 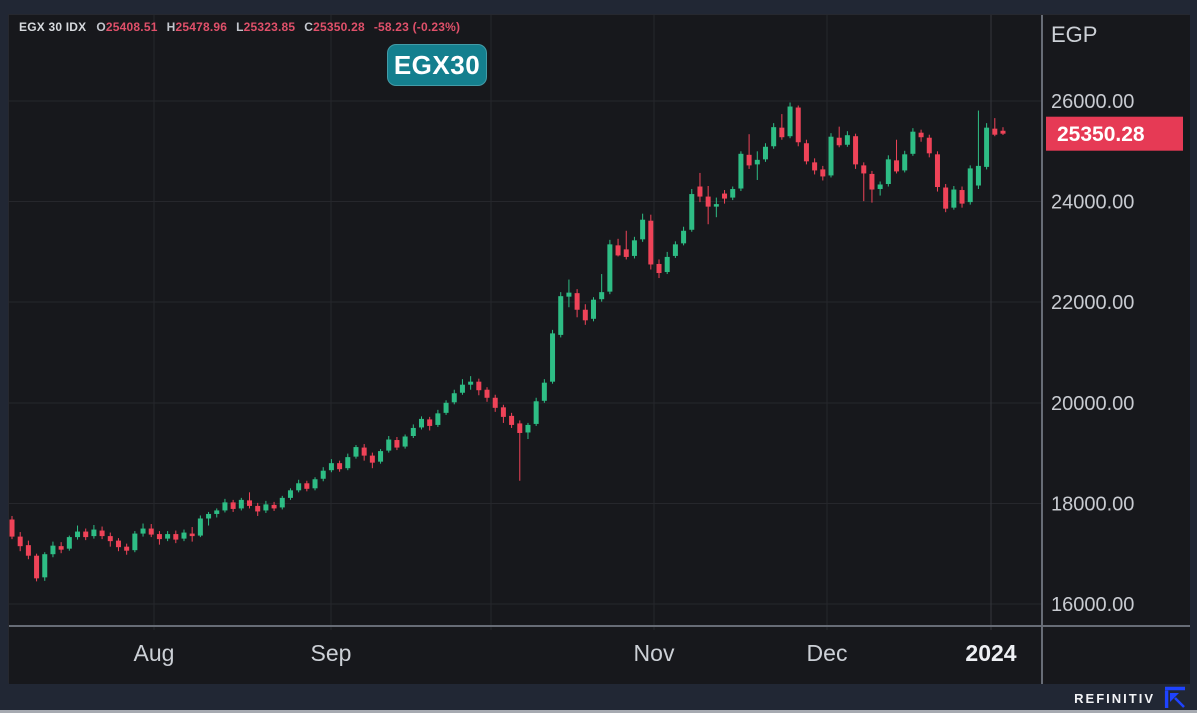 What do you see at coordinates (437, 65) in the screenshot?
I see `symbol-badge: EGX30` at bounding box center [437, 65].